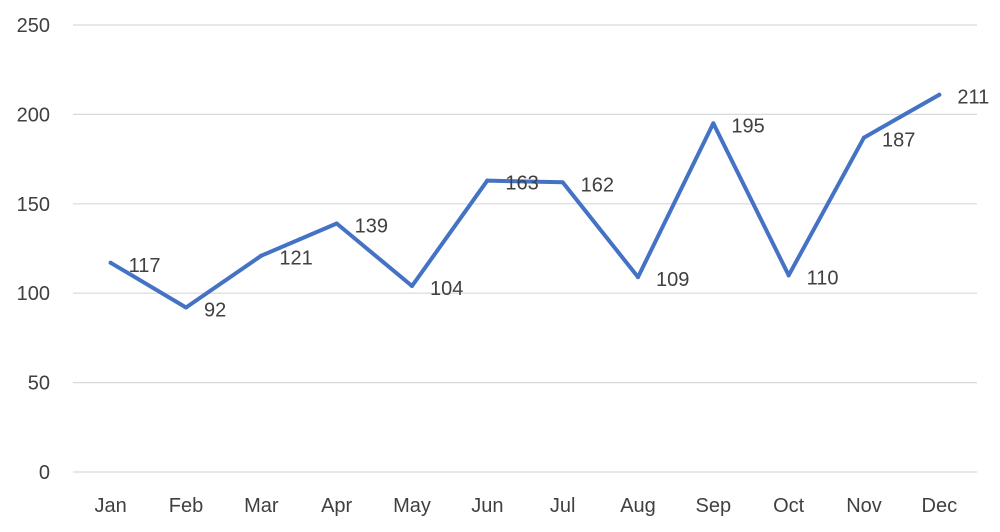  What do you see at coordinates (33, 205) in the screenshot?
I see `y-tick-label: 150` at bounding box center [33, 205].